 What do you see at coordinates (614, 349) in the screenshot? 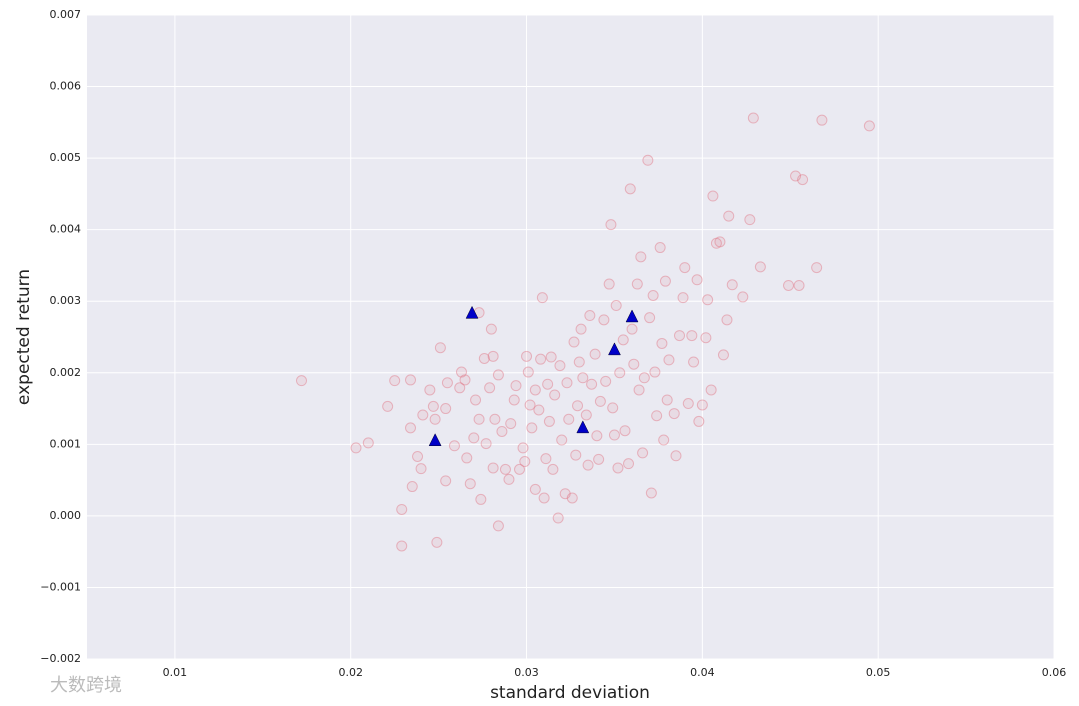
I see `triangle-point` at bounding box center [614, 349].